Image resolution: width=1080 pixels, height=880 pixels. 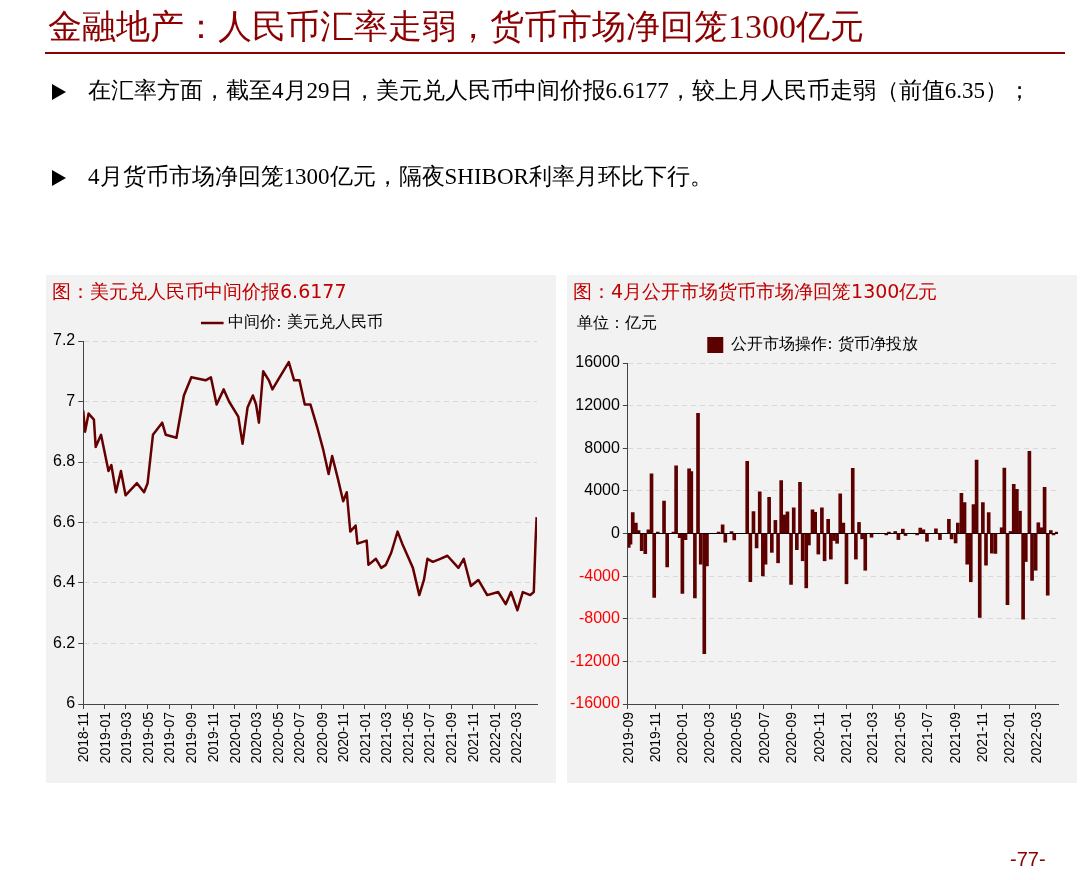 I want to click on legend-label: 中间价: 美元兑人民币, so click(x=305, y=322).